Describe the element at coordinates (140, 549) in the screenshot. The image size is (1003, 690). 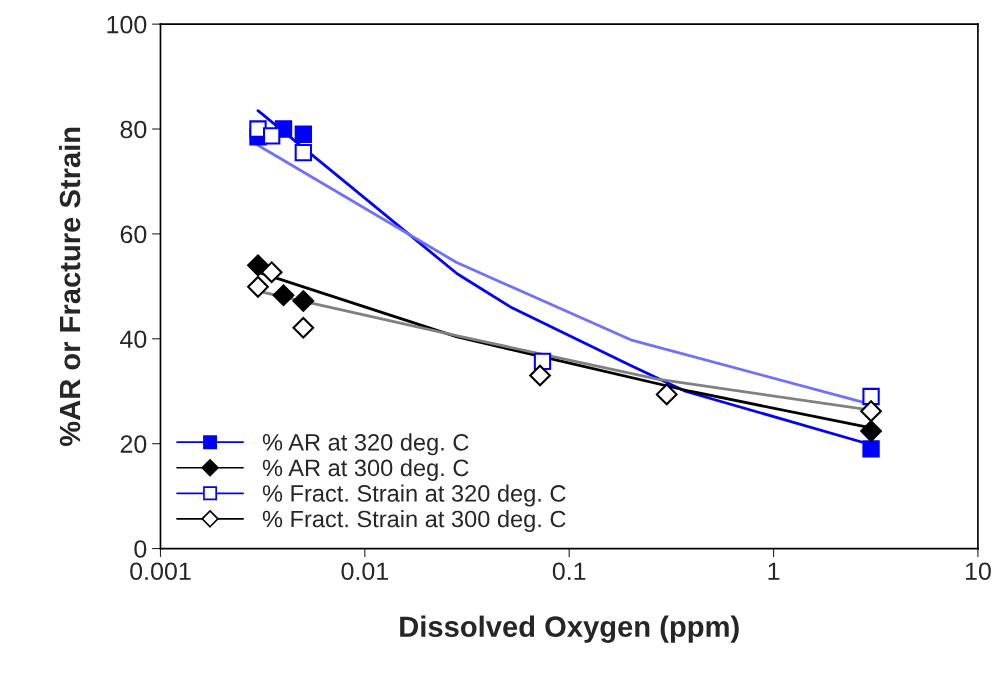
I see `y-tick-label: 0` at that location.